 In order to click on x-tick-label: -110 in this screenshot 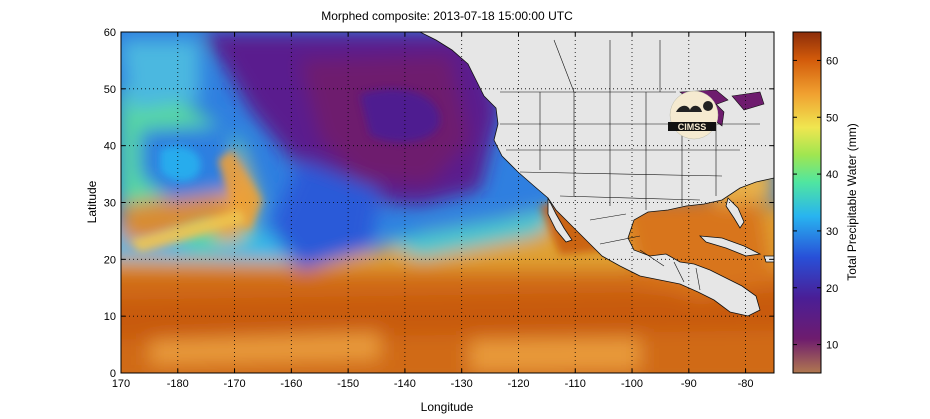, I will do `click(575, 384)`.